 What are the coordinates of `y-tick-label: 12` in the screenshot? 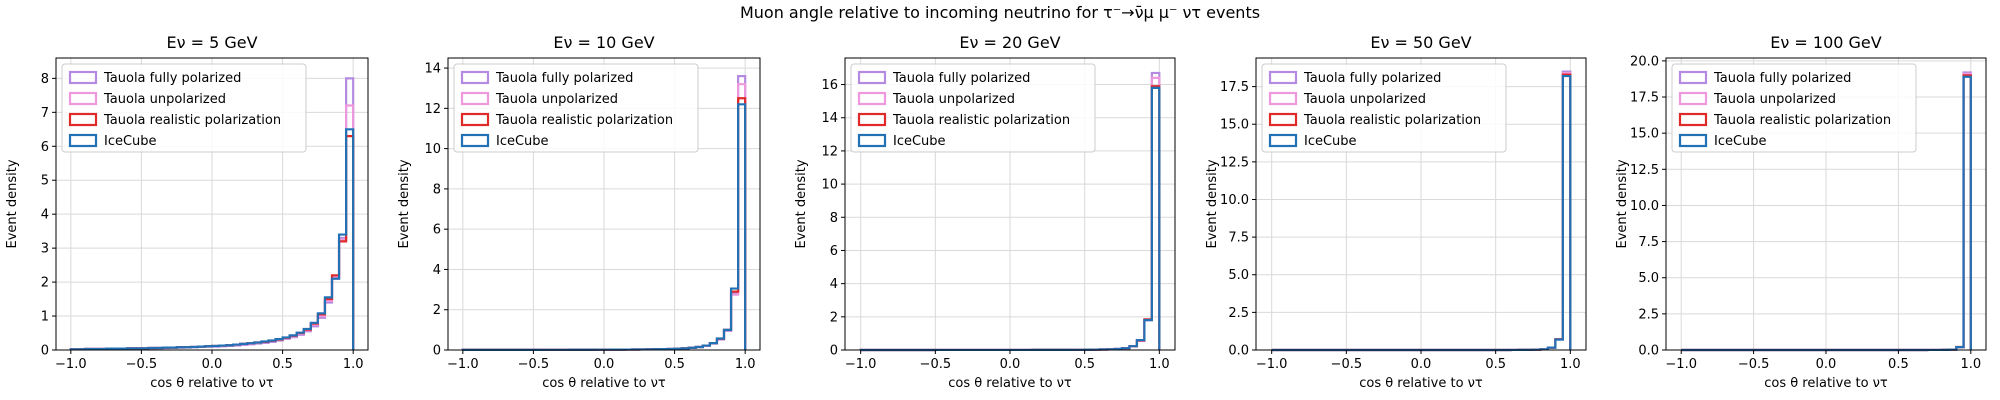 It's located at (432, 109).